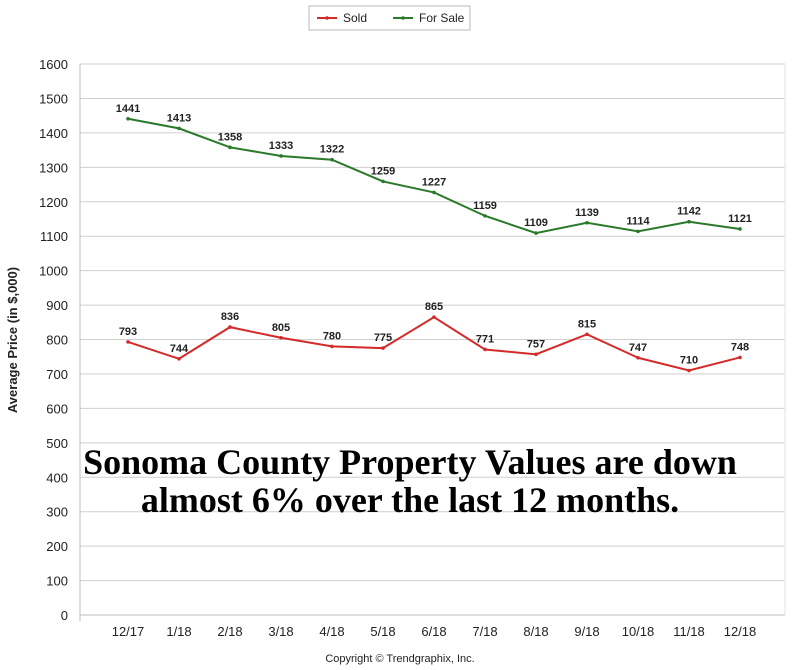 This screenshot has height=670, width=800. I want to click on y-tick-label: 1100, so click(54, 236).